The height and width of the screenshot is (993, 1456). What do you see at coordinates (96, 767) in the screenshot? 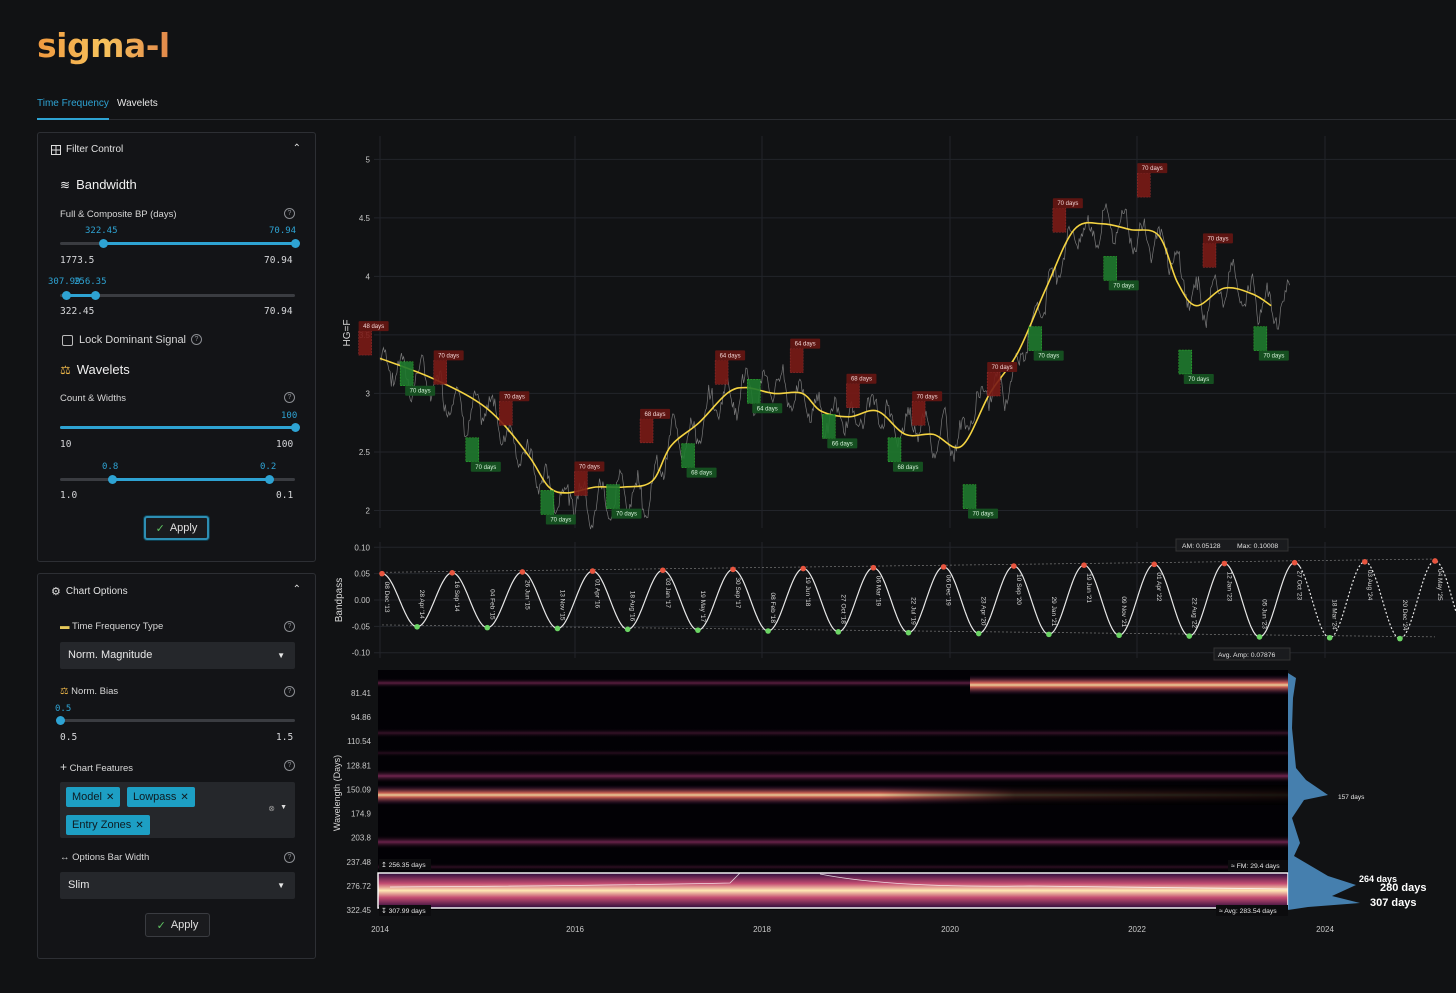
I see `chart-features-label: + Chart Features` at bounding box center [96, 767].